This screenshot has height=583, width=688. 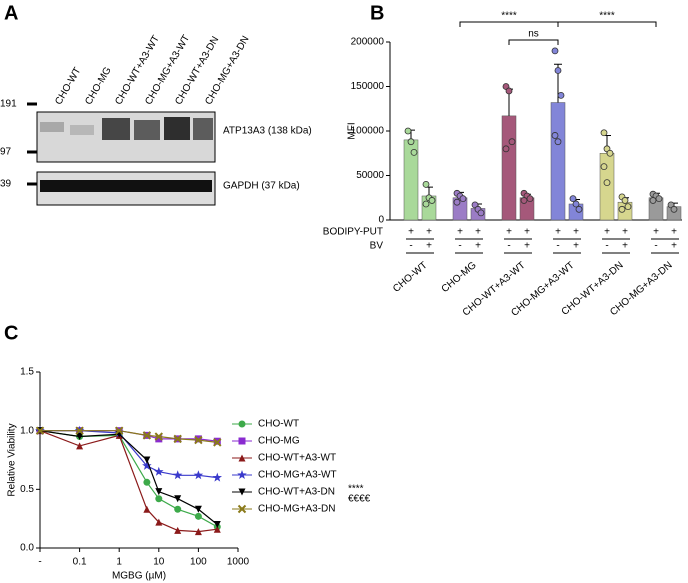 What do you see at coordinates (6, 152) in the screenshot?
I see `marker-label: 97` at bounding box center [6, 152].